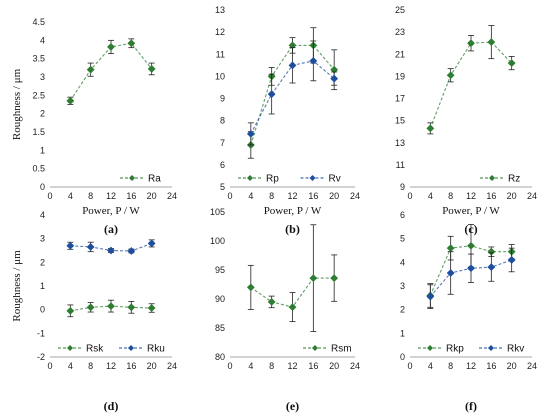 The image size is (550, 418). What do you see at coordinates (355, 366) in the screenshot?
I see `panel-e-x-tick-label: 24` at bounding box center [355, 366].